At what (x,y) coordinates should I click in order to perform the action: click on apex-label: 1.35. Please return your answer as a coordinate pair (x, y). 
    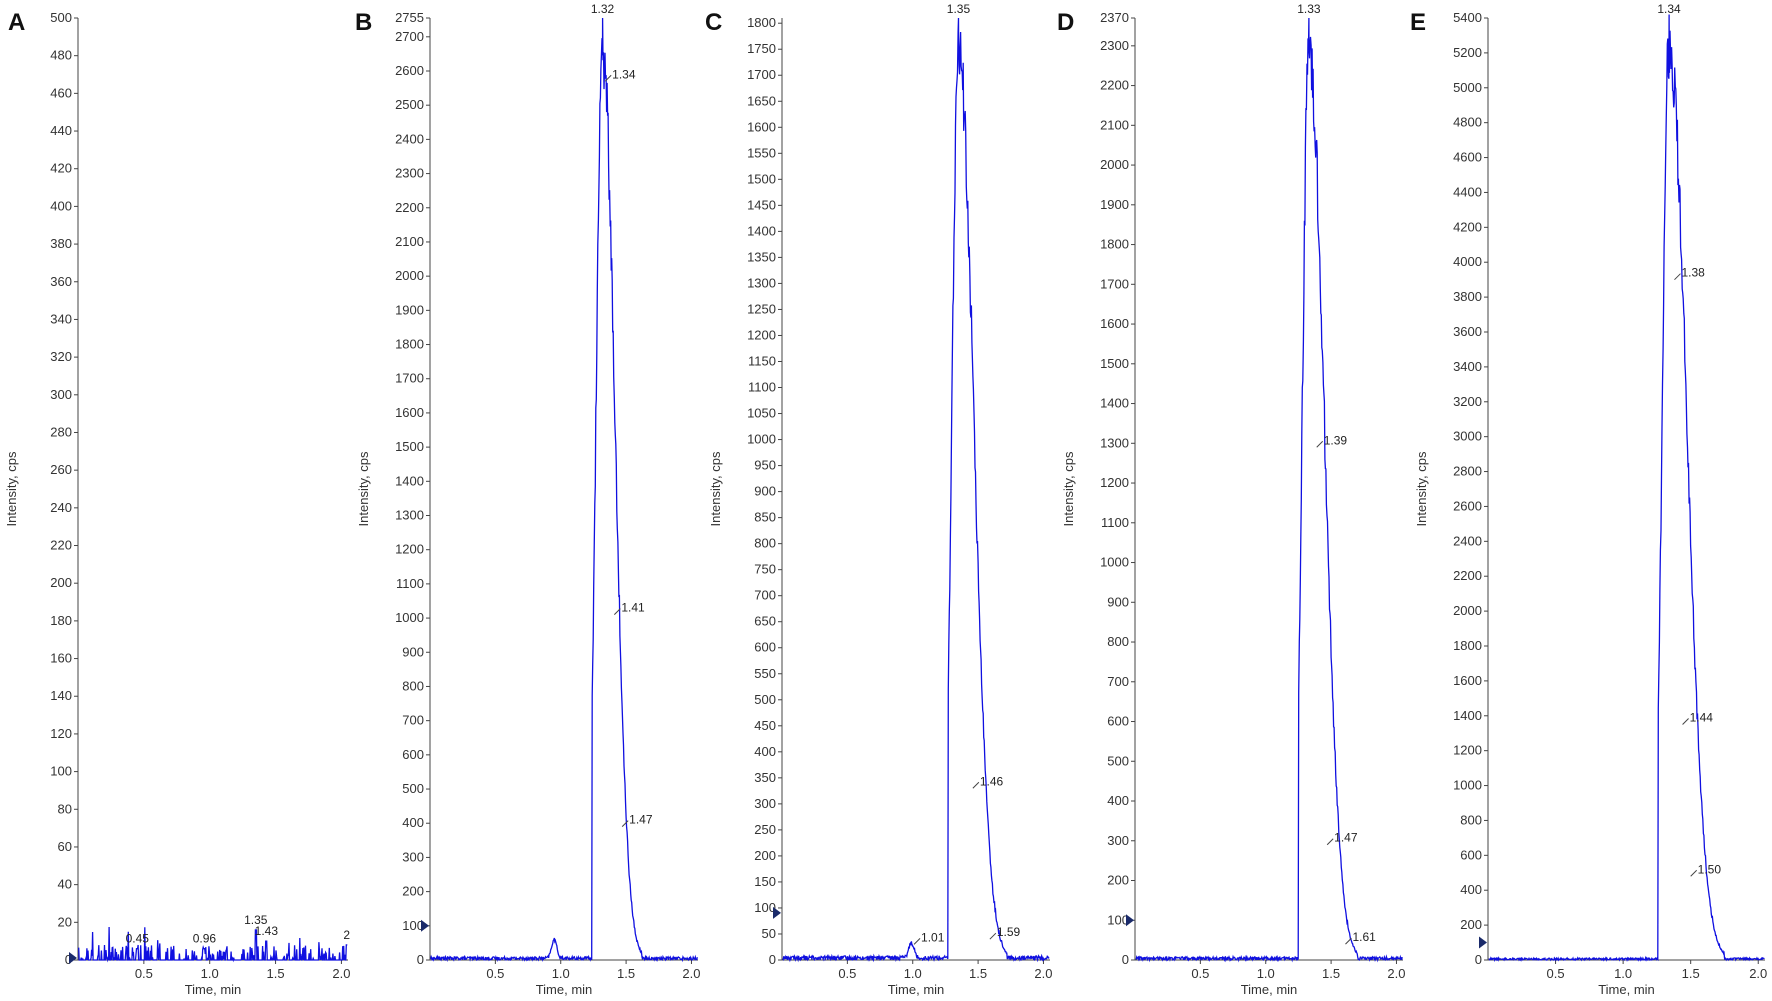
    Looking at the image, I should click on (959, 9).